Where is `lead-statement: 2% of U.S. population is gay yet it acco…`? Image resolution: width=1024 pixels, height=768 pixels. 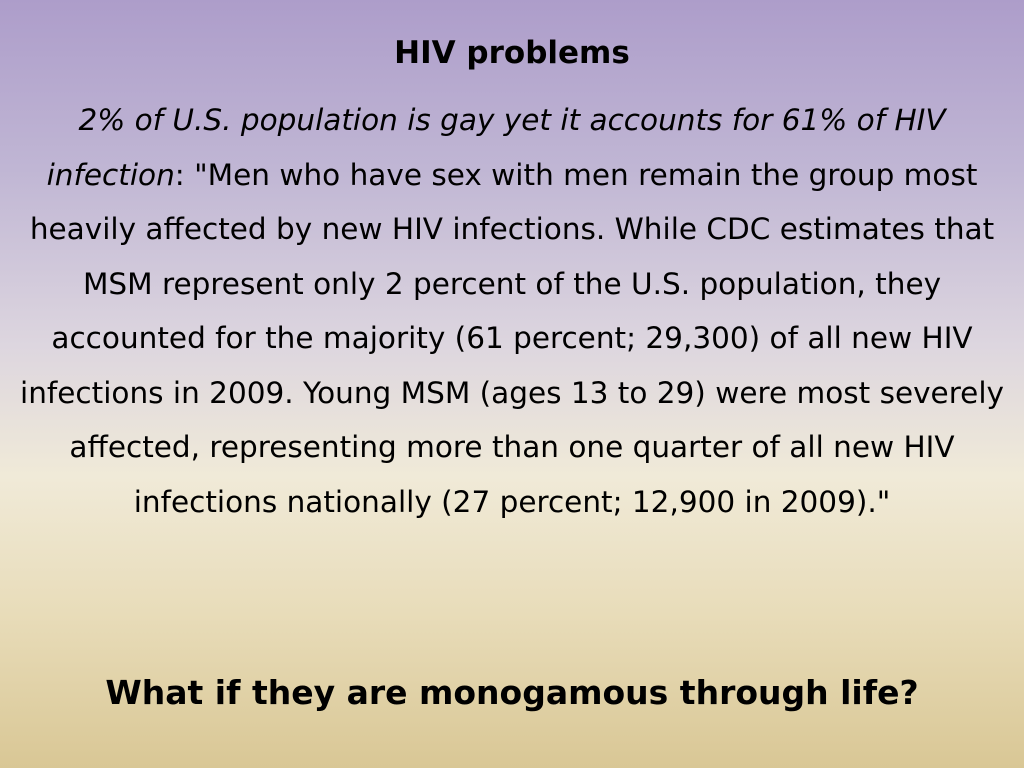 lead-statement: 2% of U.S. population is gay yet it acco… is located at coordinates (496, 147).